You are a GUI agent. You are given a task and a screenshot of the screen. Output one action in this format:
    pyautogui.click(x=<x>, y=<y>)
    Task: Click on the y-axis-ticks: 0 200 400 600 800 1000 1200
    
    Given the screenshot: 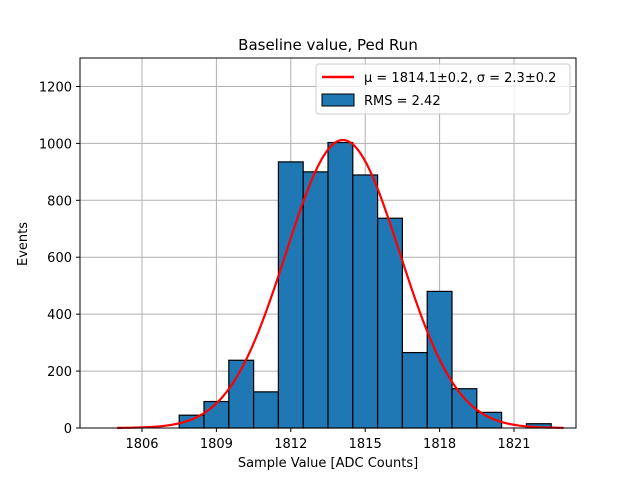 What is the action you would take?
    pyautogui.click(x=59, y=258)
    